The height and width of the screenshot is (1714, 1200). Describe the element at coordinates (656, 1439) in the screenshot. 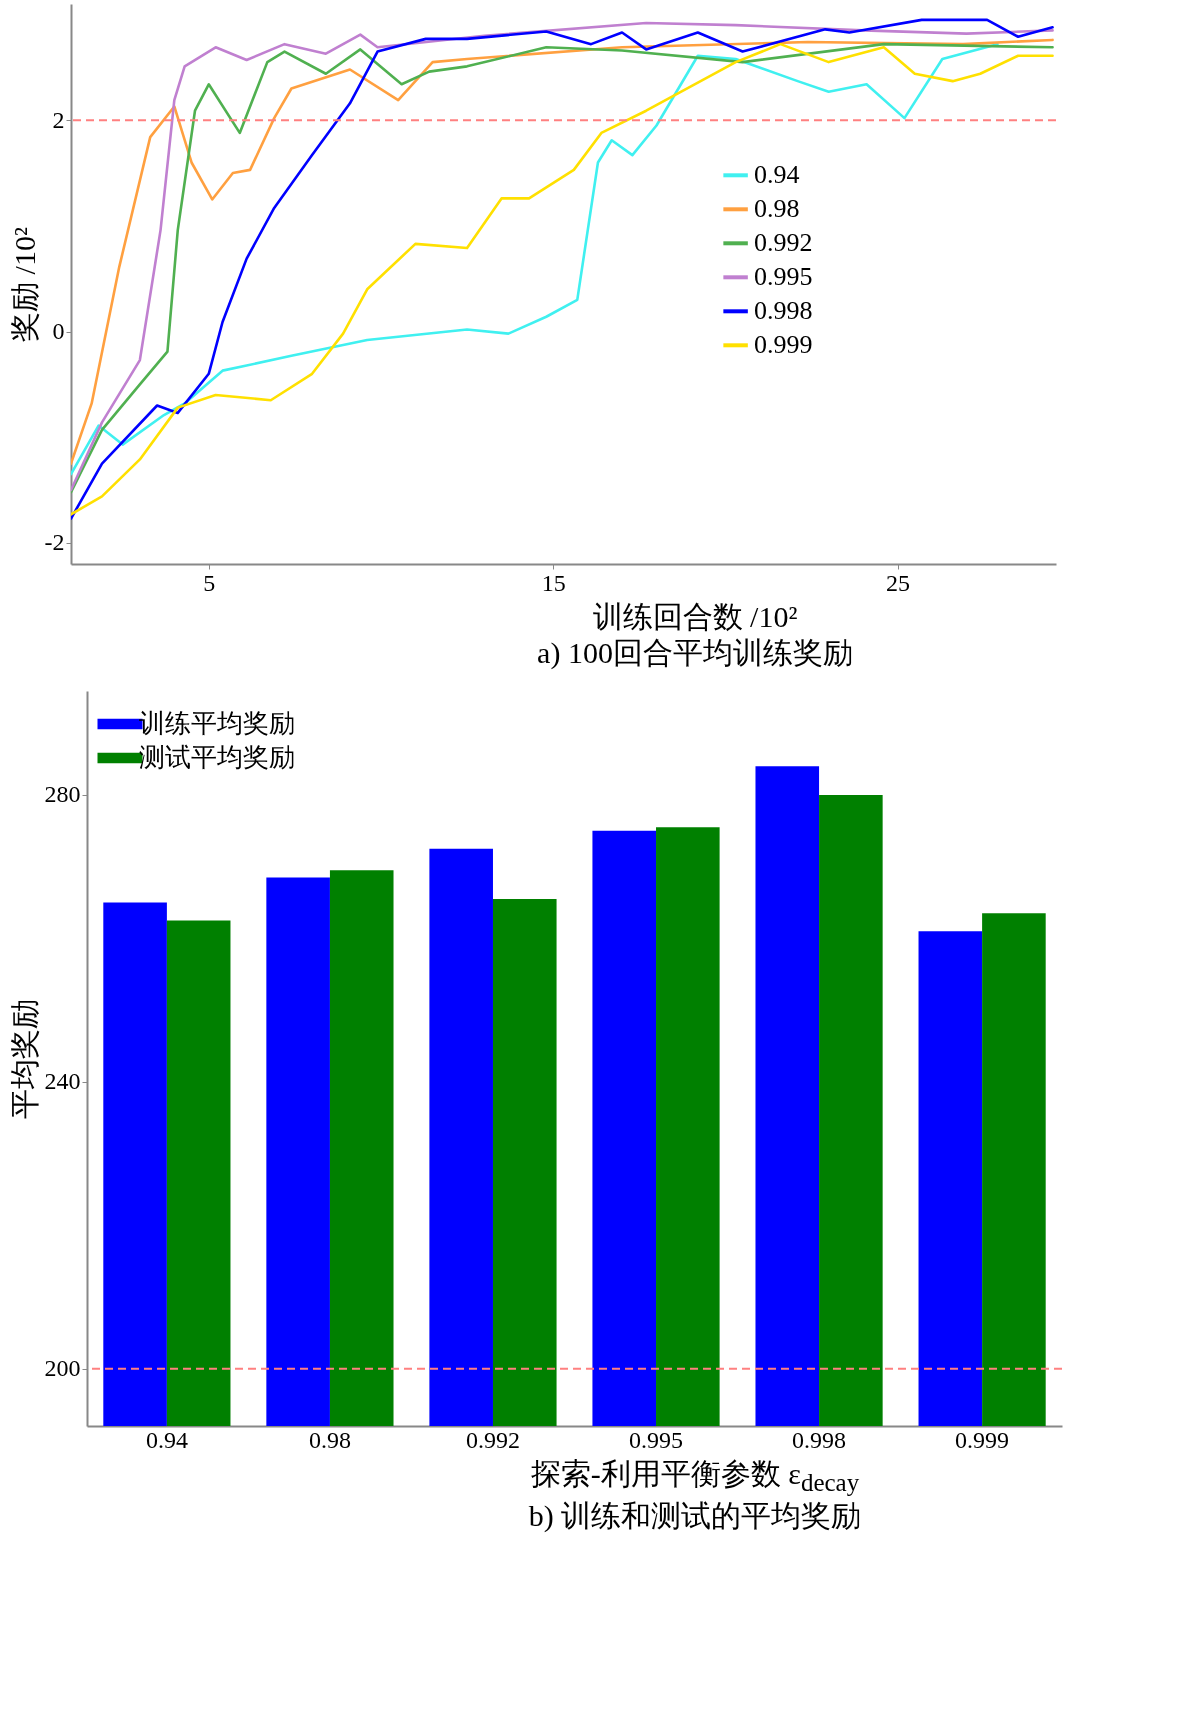

I see `x-tick-label: 0.995` at that location.